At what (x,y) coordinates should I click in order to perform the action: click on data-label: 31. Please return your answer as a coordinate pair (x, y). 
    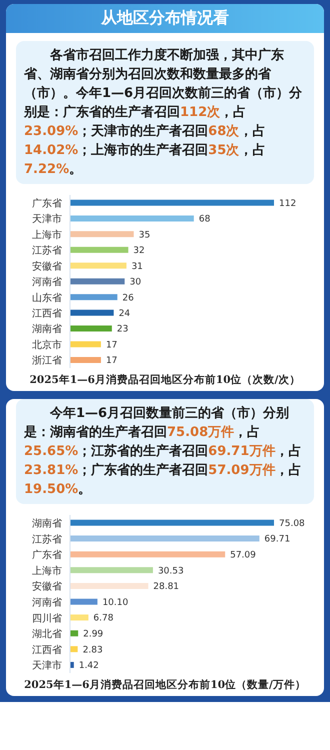
    Looking at the image, I should click on (137, 267).